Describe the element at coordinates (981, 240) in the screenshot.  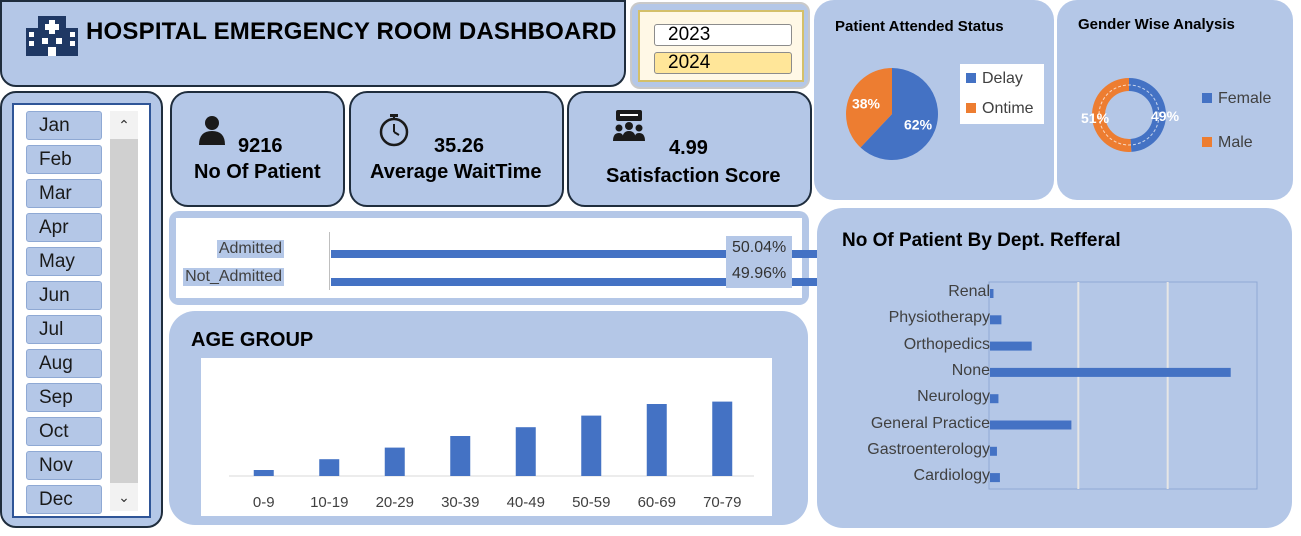
I see `dept-referral-title: No Of Patient By Dept. Refferal` at that location.